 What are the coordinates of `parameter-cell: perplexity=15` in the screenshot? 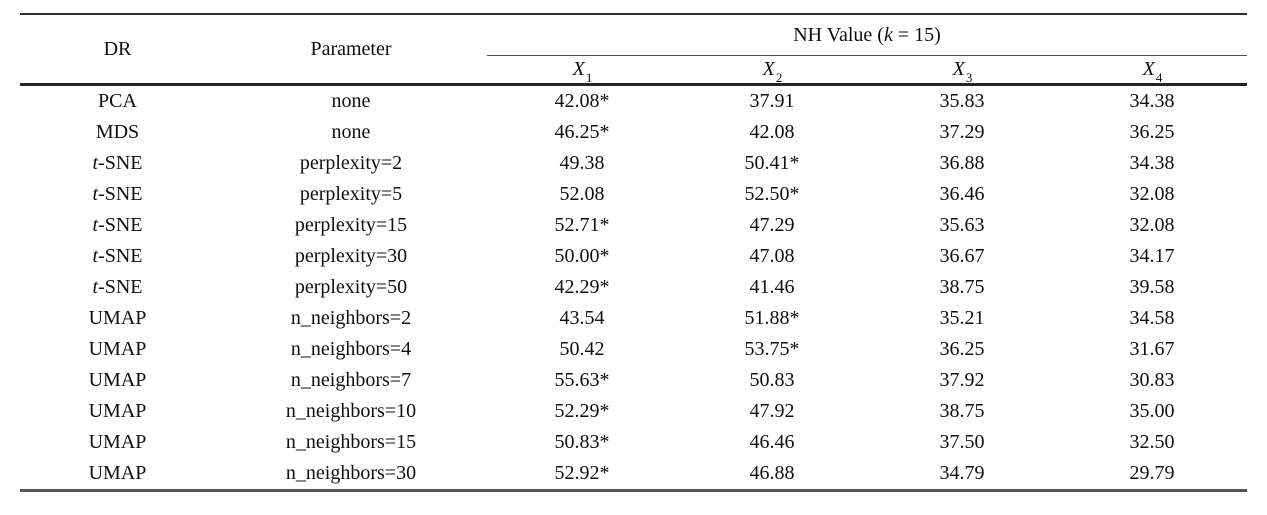 It's located at (351, 225).